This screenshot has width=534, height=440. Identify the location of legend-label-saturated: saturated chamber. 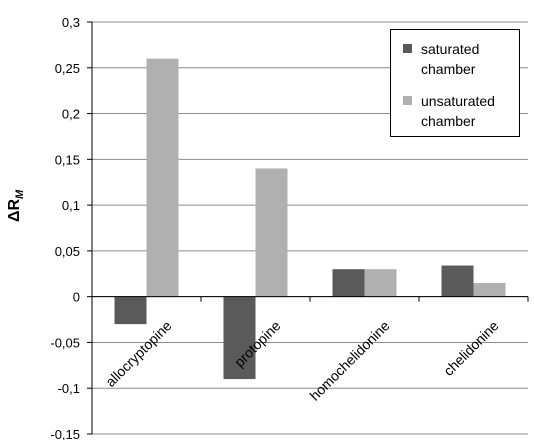
(450, 59).